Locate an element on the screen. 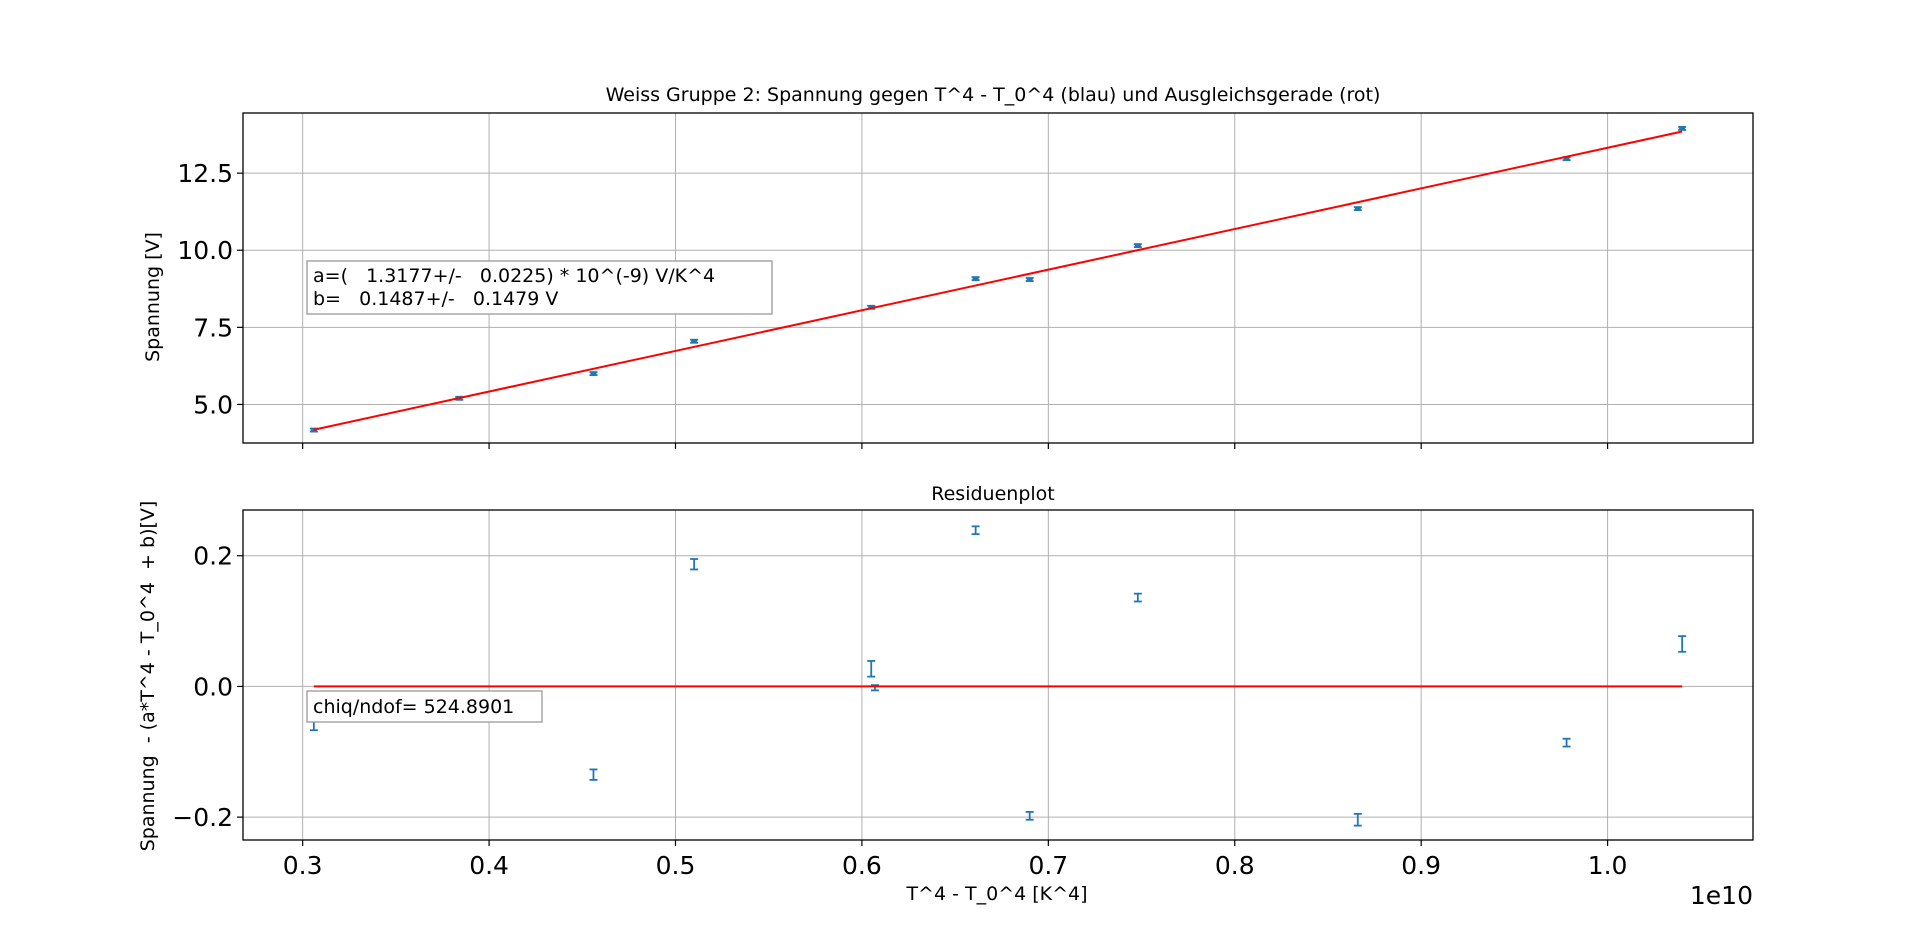  residual-plot-title: Residuenplot is located at coordinates (992, 494).